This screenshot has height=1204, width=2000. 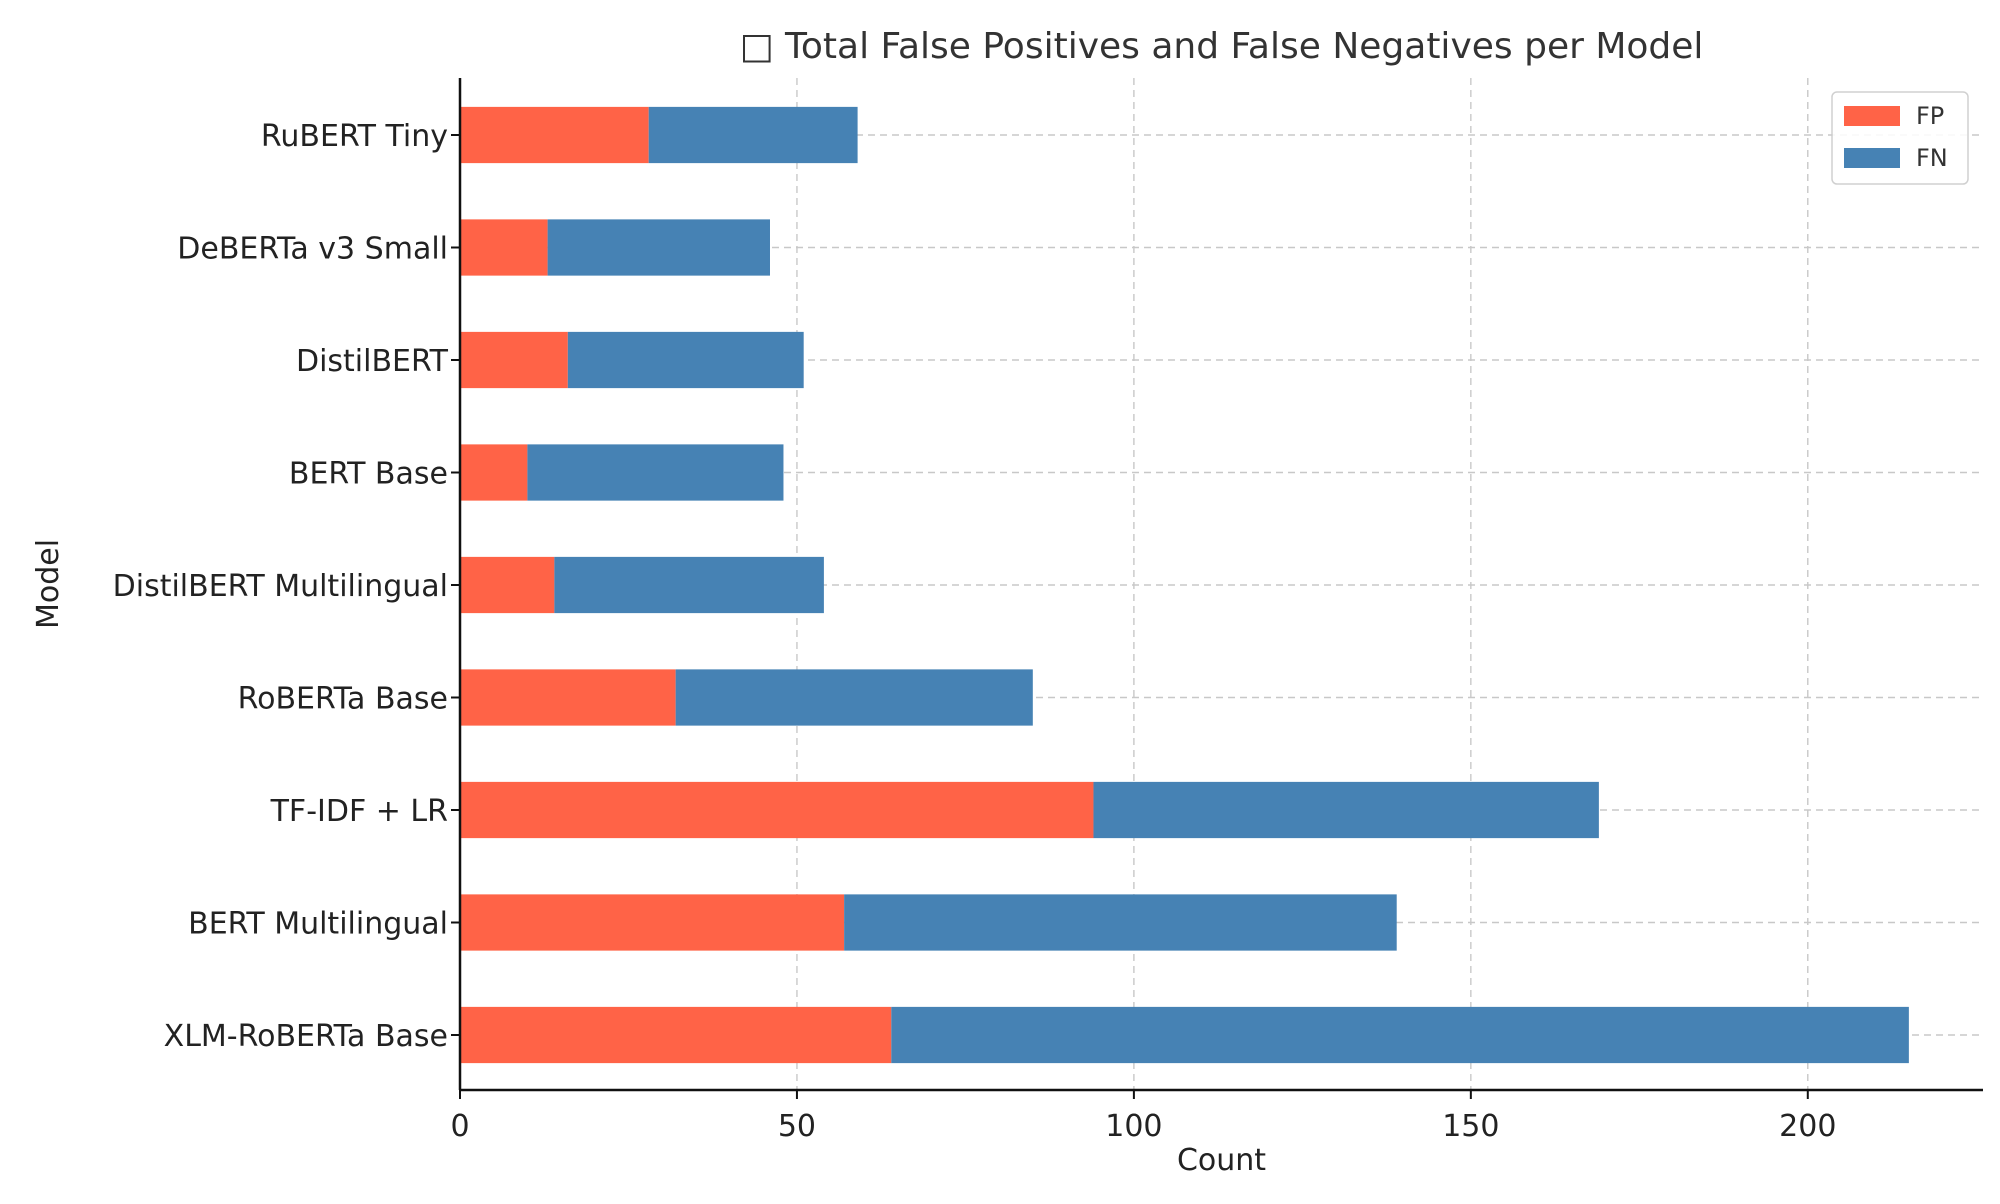 I want to click on y-axis-label: Model, so click(x=48, y=584).